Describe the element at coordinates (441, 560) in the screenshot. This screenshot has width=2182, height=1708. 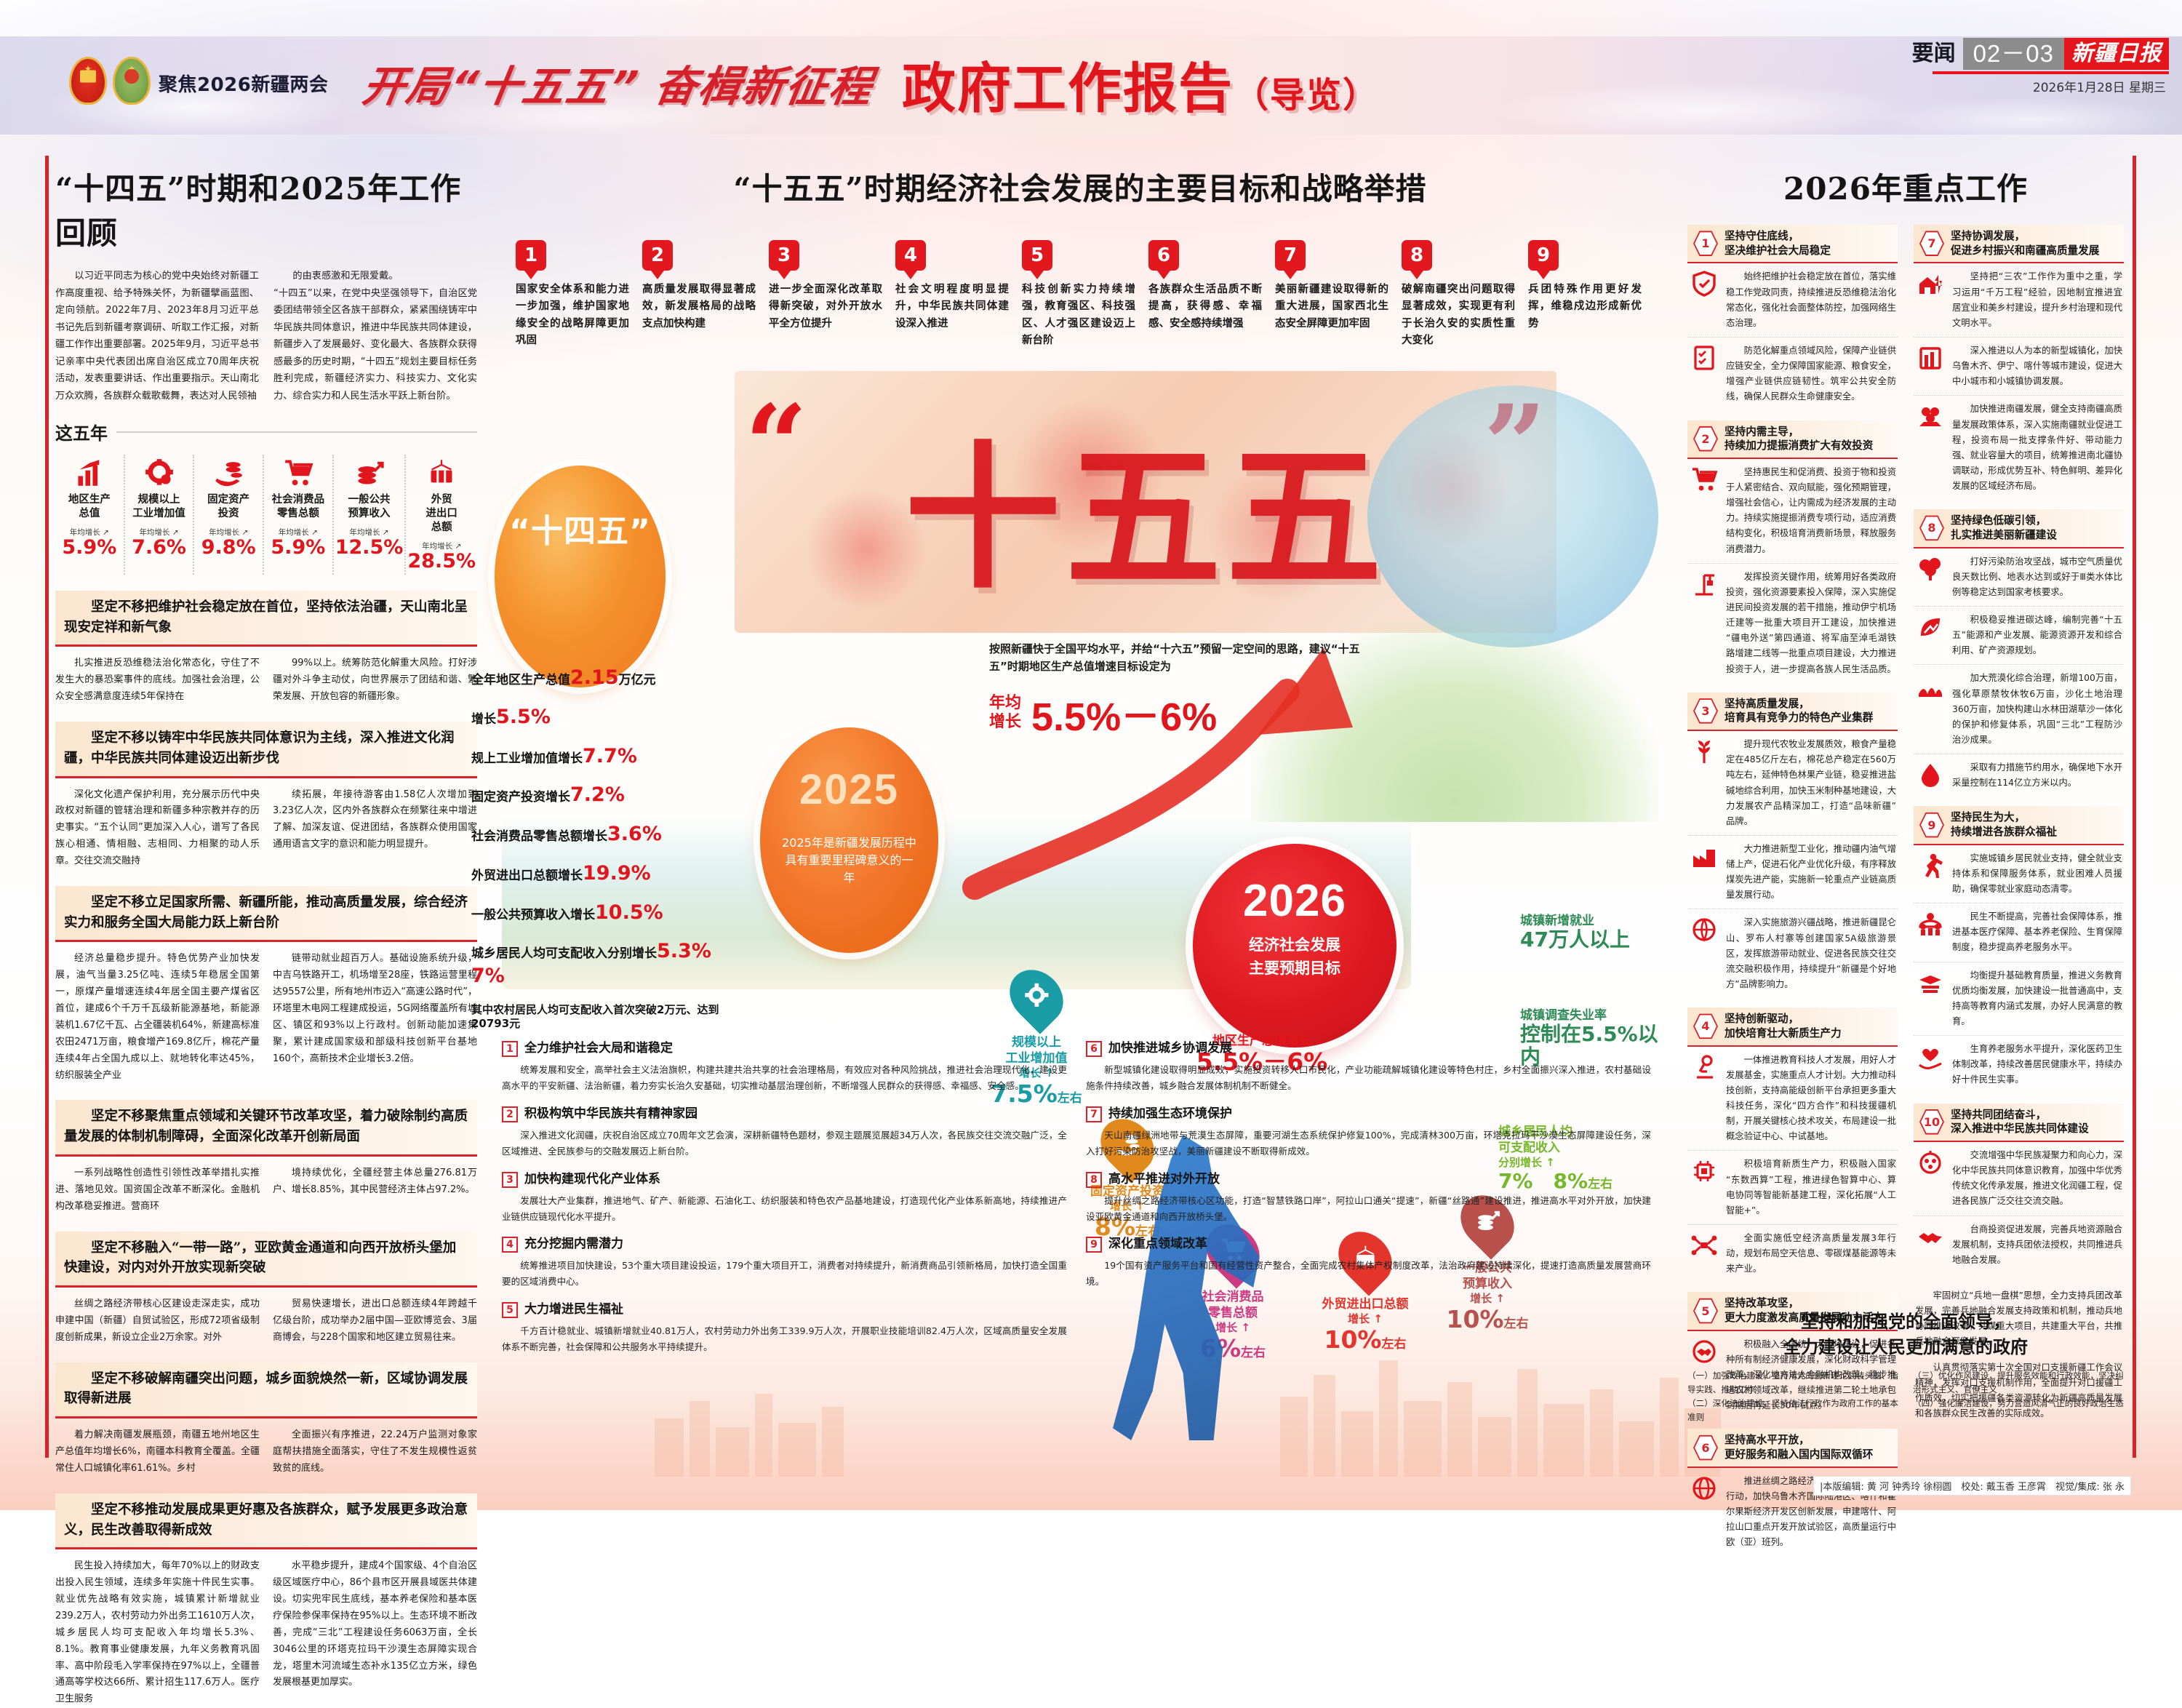
I see `stat-value: 28.5%` at that location.